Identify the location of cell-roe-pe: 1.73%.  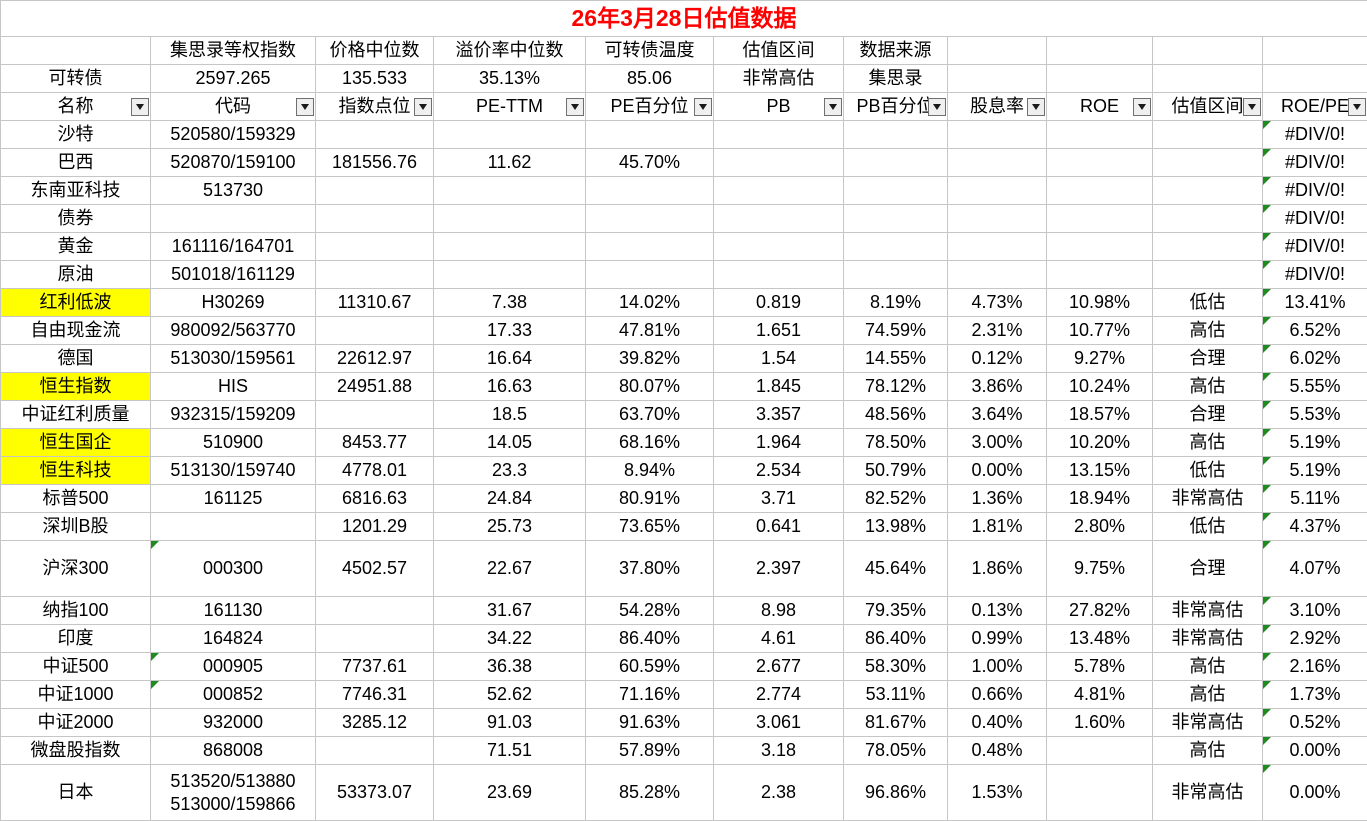
(1314, 694).